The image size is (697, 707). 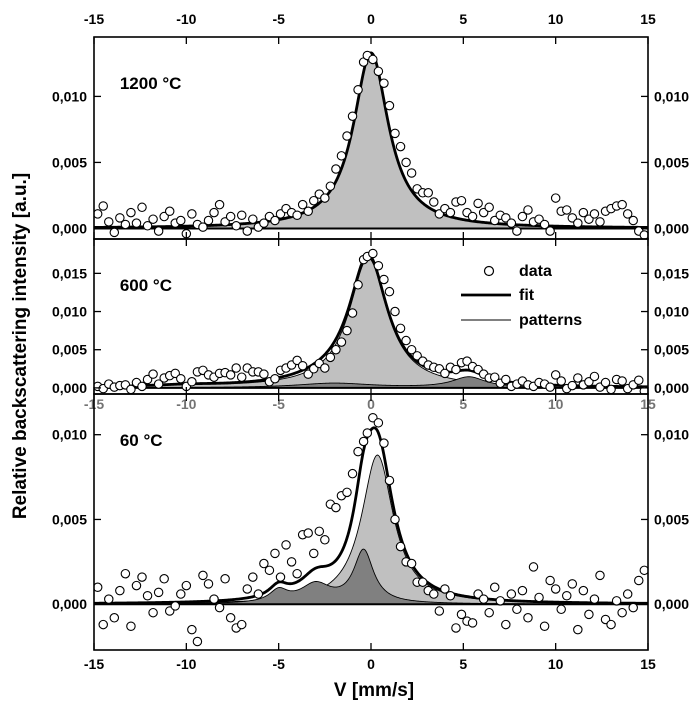 I want to click on y-tick-label-right: 0,010, so click(x=671, y=312).